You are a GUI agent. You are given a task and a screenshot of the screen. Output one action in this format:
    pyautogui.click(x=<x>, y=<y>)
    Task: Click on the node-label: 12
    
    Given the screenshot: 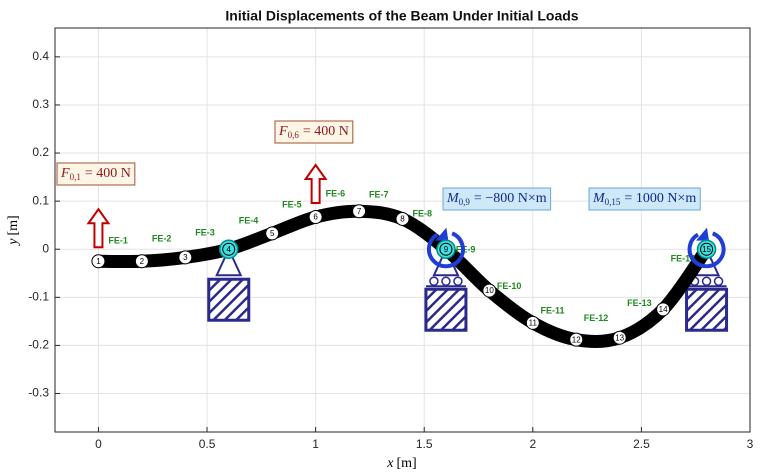 What is the action you would take?
    pyautogui.click(x=576, y=339)
    